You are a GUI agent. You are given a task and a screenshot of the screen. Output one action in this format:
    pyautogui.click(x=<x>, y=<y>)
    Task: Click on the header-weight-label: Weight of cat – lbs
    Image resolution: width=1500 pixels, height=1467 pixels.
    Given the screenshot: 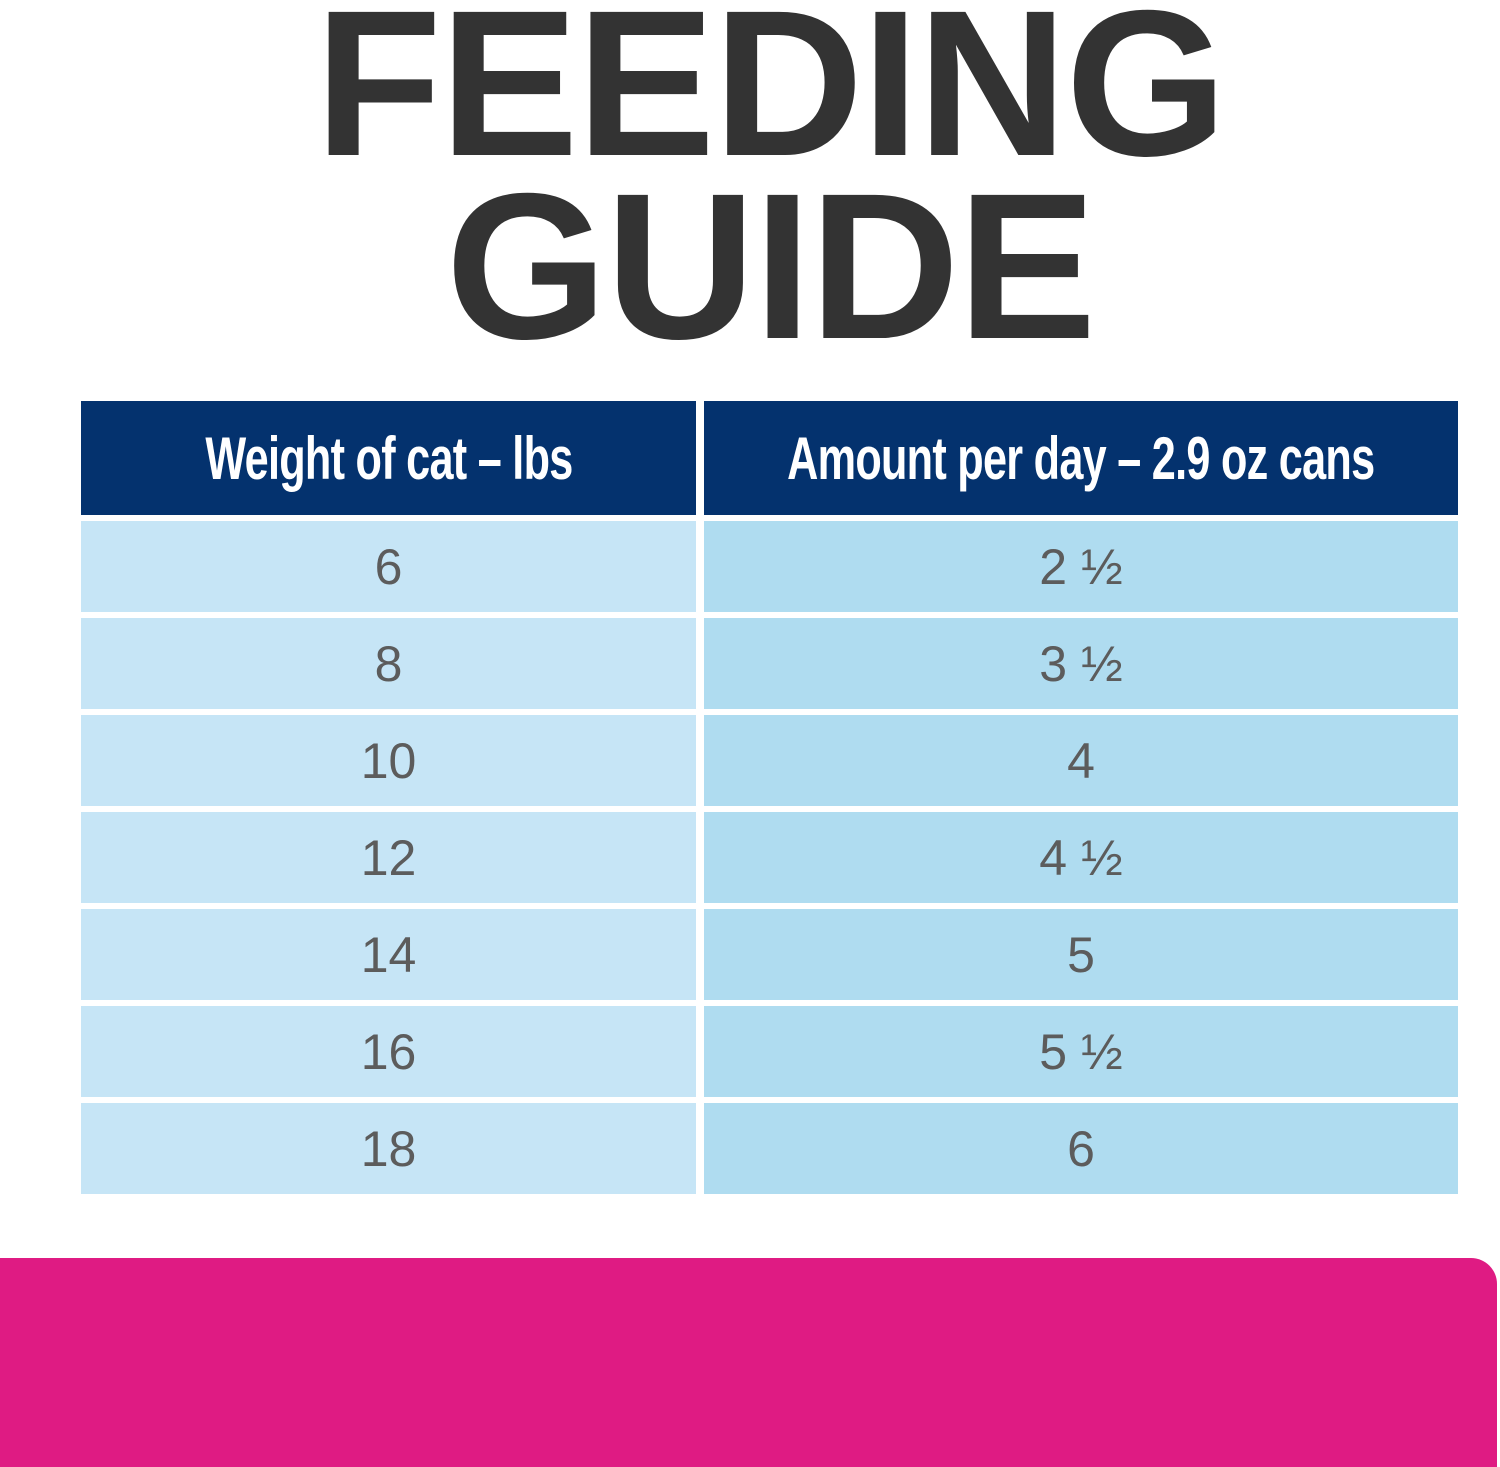 What is the action you would take?
    pyautogui.click(x=388, y=458)
    